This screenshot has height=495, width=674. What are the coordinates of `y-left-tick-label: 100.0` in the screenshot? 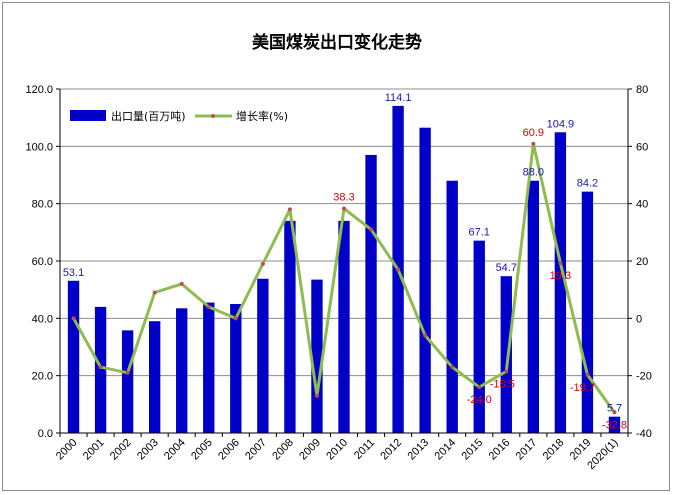 It's located at (39, 147).